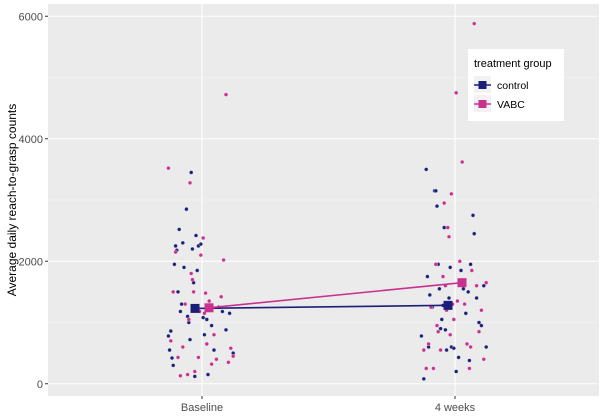  I want to click on y-tick-label: 0, so click(40, 385).